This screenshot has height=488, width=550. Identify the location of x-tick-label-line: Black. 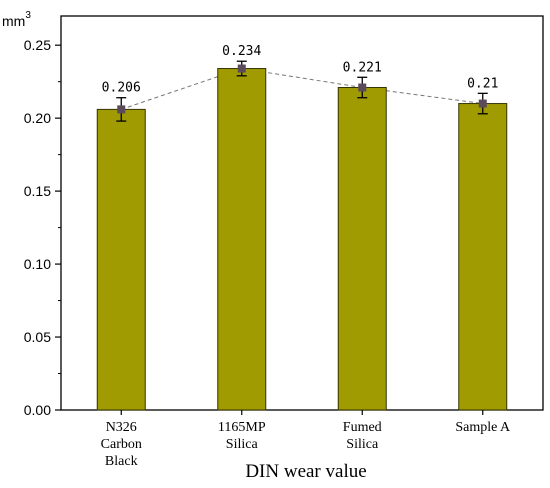
(121, 461).